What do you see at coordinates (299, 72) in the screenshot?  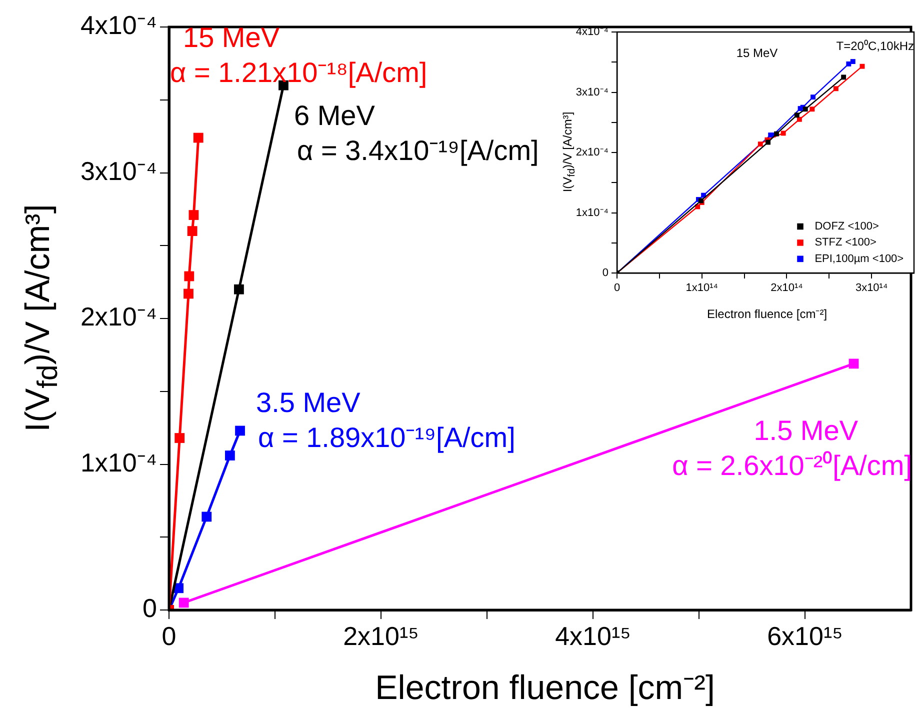 I see `annotation: α = 1.21x10⁻¹⁸[A/cm]` at bounding box center [299, 72].